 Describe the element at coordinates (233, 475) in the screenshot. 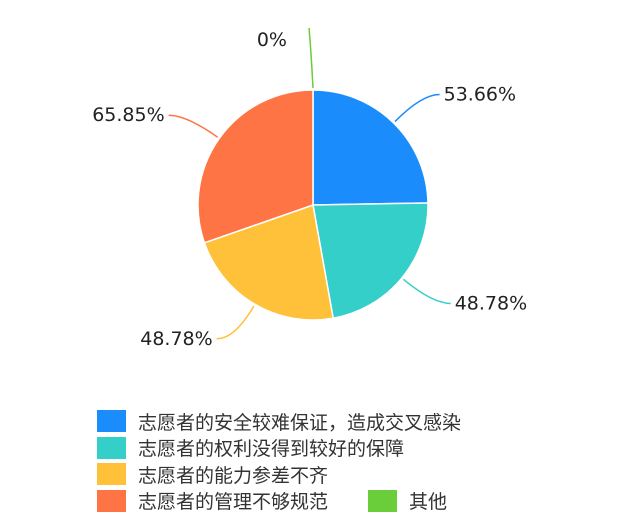

I see `legend-label: 志愿者的能力参差不齐` at that location.